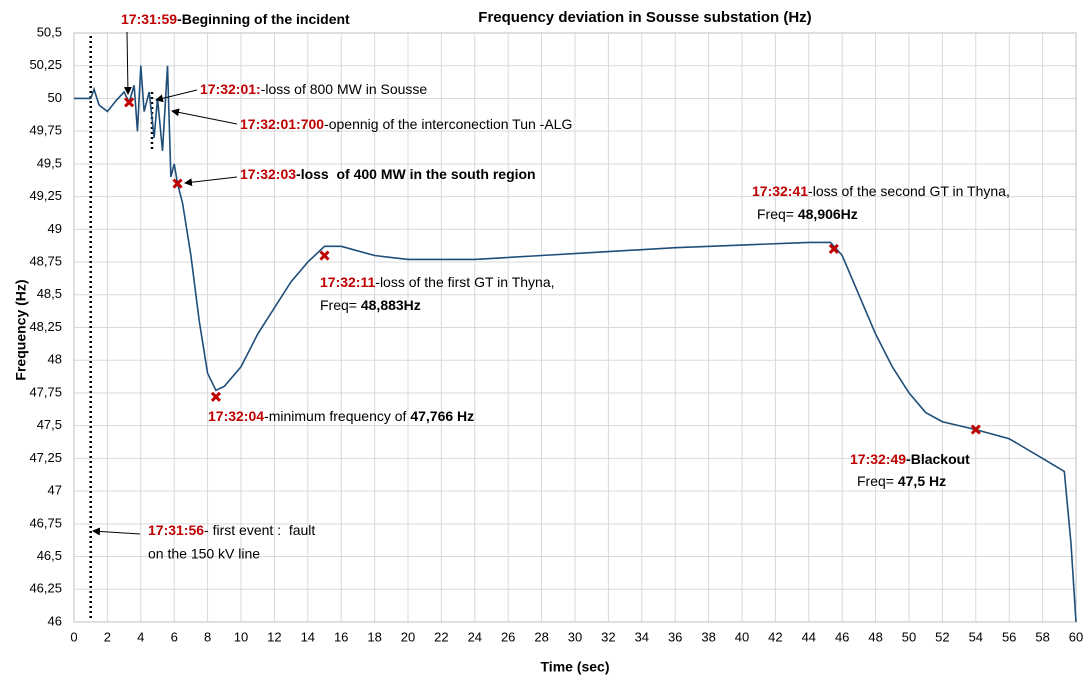 The image size is (1088, 680). Describe the element at coordinates (55, 490) in the screenshot. I see `y-tick-label: 47` at that location.